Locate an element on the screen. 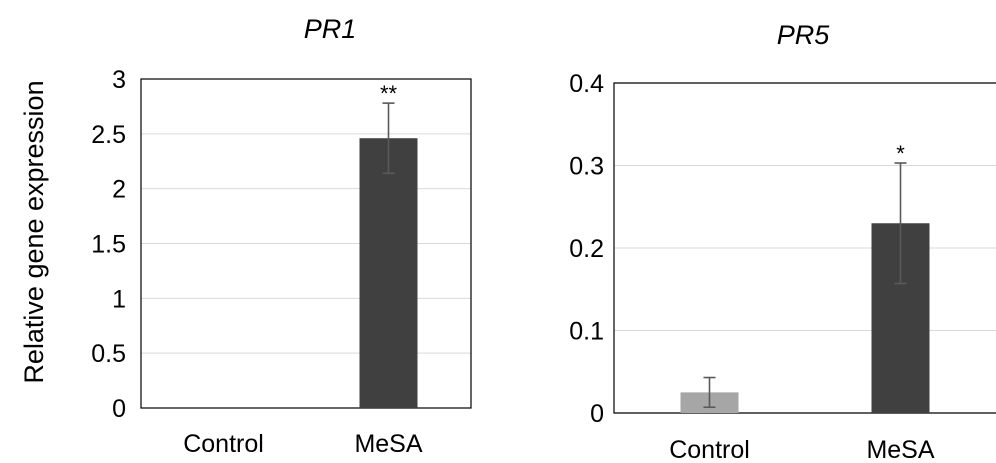 This screenshot has width=996, height=463. y-tick-label: 1.5 is located at coordinates (108, 245).